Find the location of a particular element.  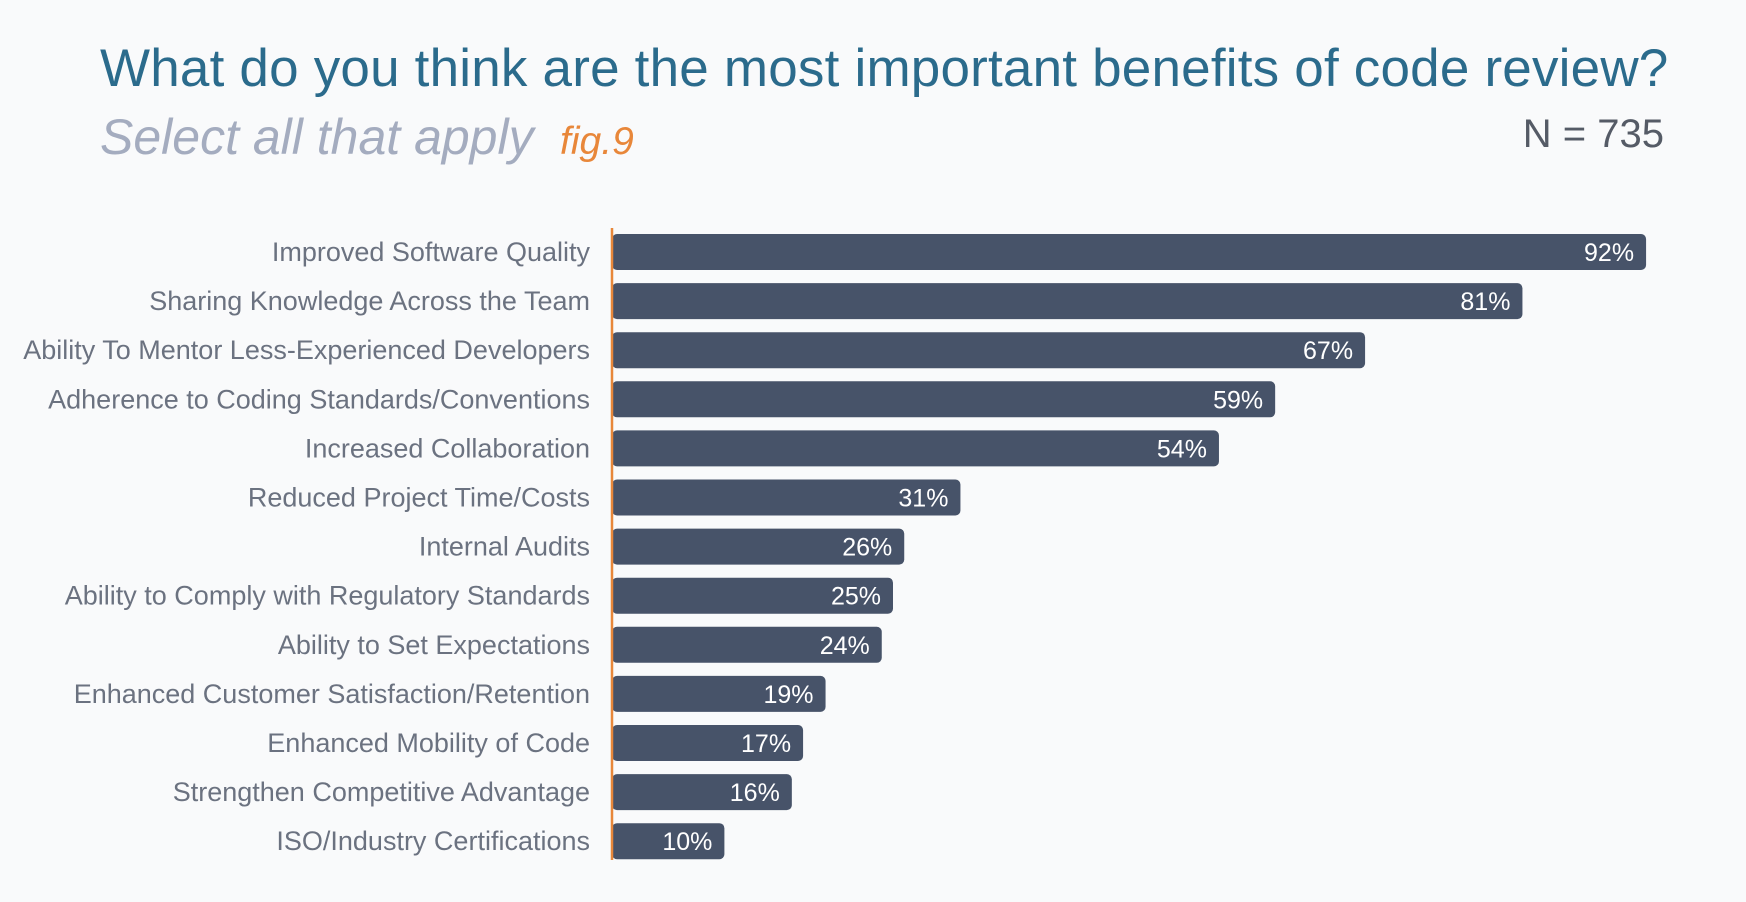

category-label-6: Internal Audits is located at coordinates (504, 547).